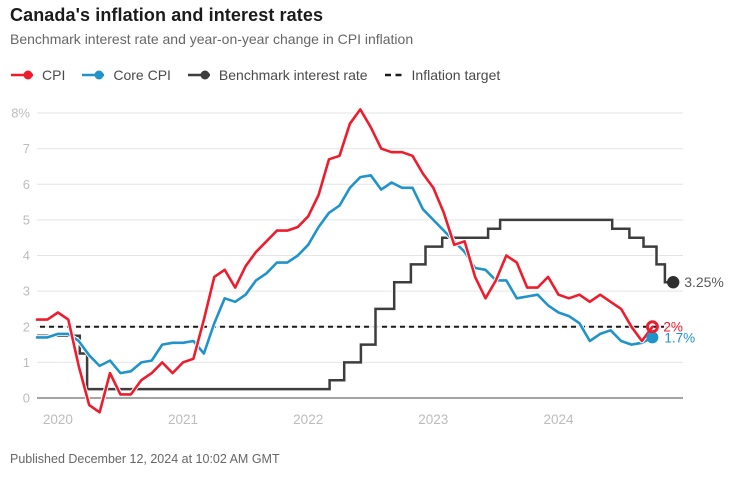 The image size is (739, 477). I want to click on legend-label-benchmark-rate: Benchmark interest rate, so click(293, 75).